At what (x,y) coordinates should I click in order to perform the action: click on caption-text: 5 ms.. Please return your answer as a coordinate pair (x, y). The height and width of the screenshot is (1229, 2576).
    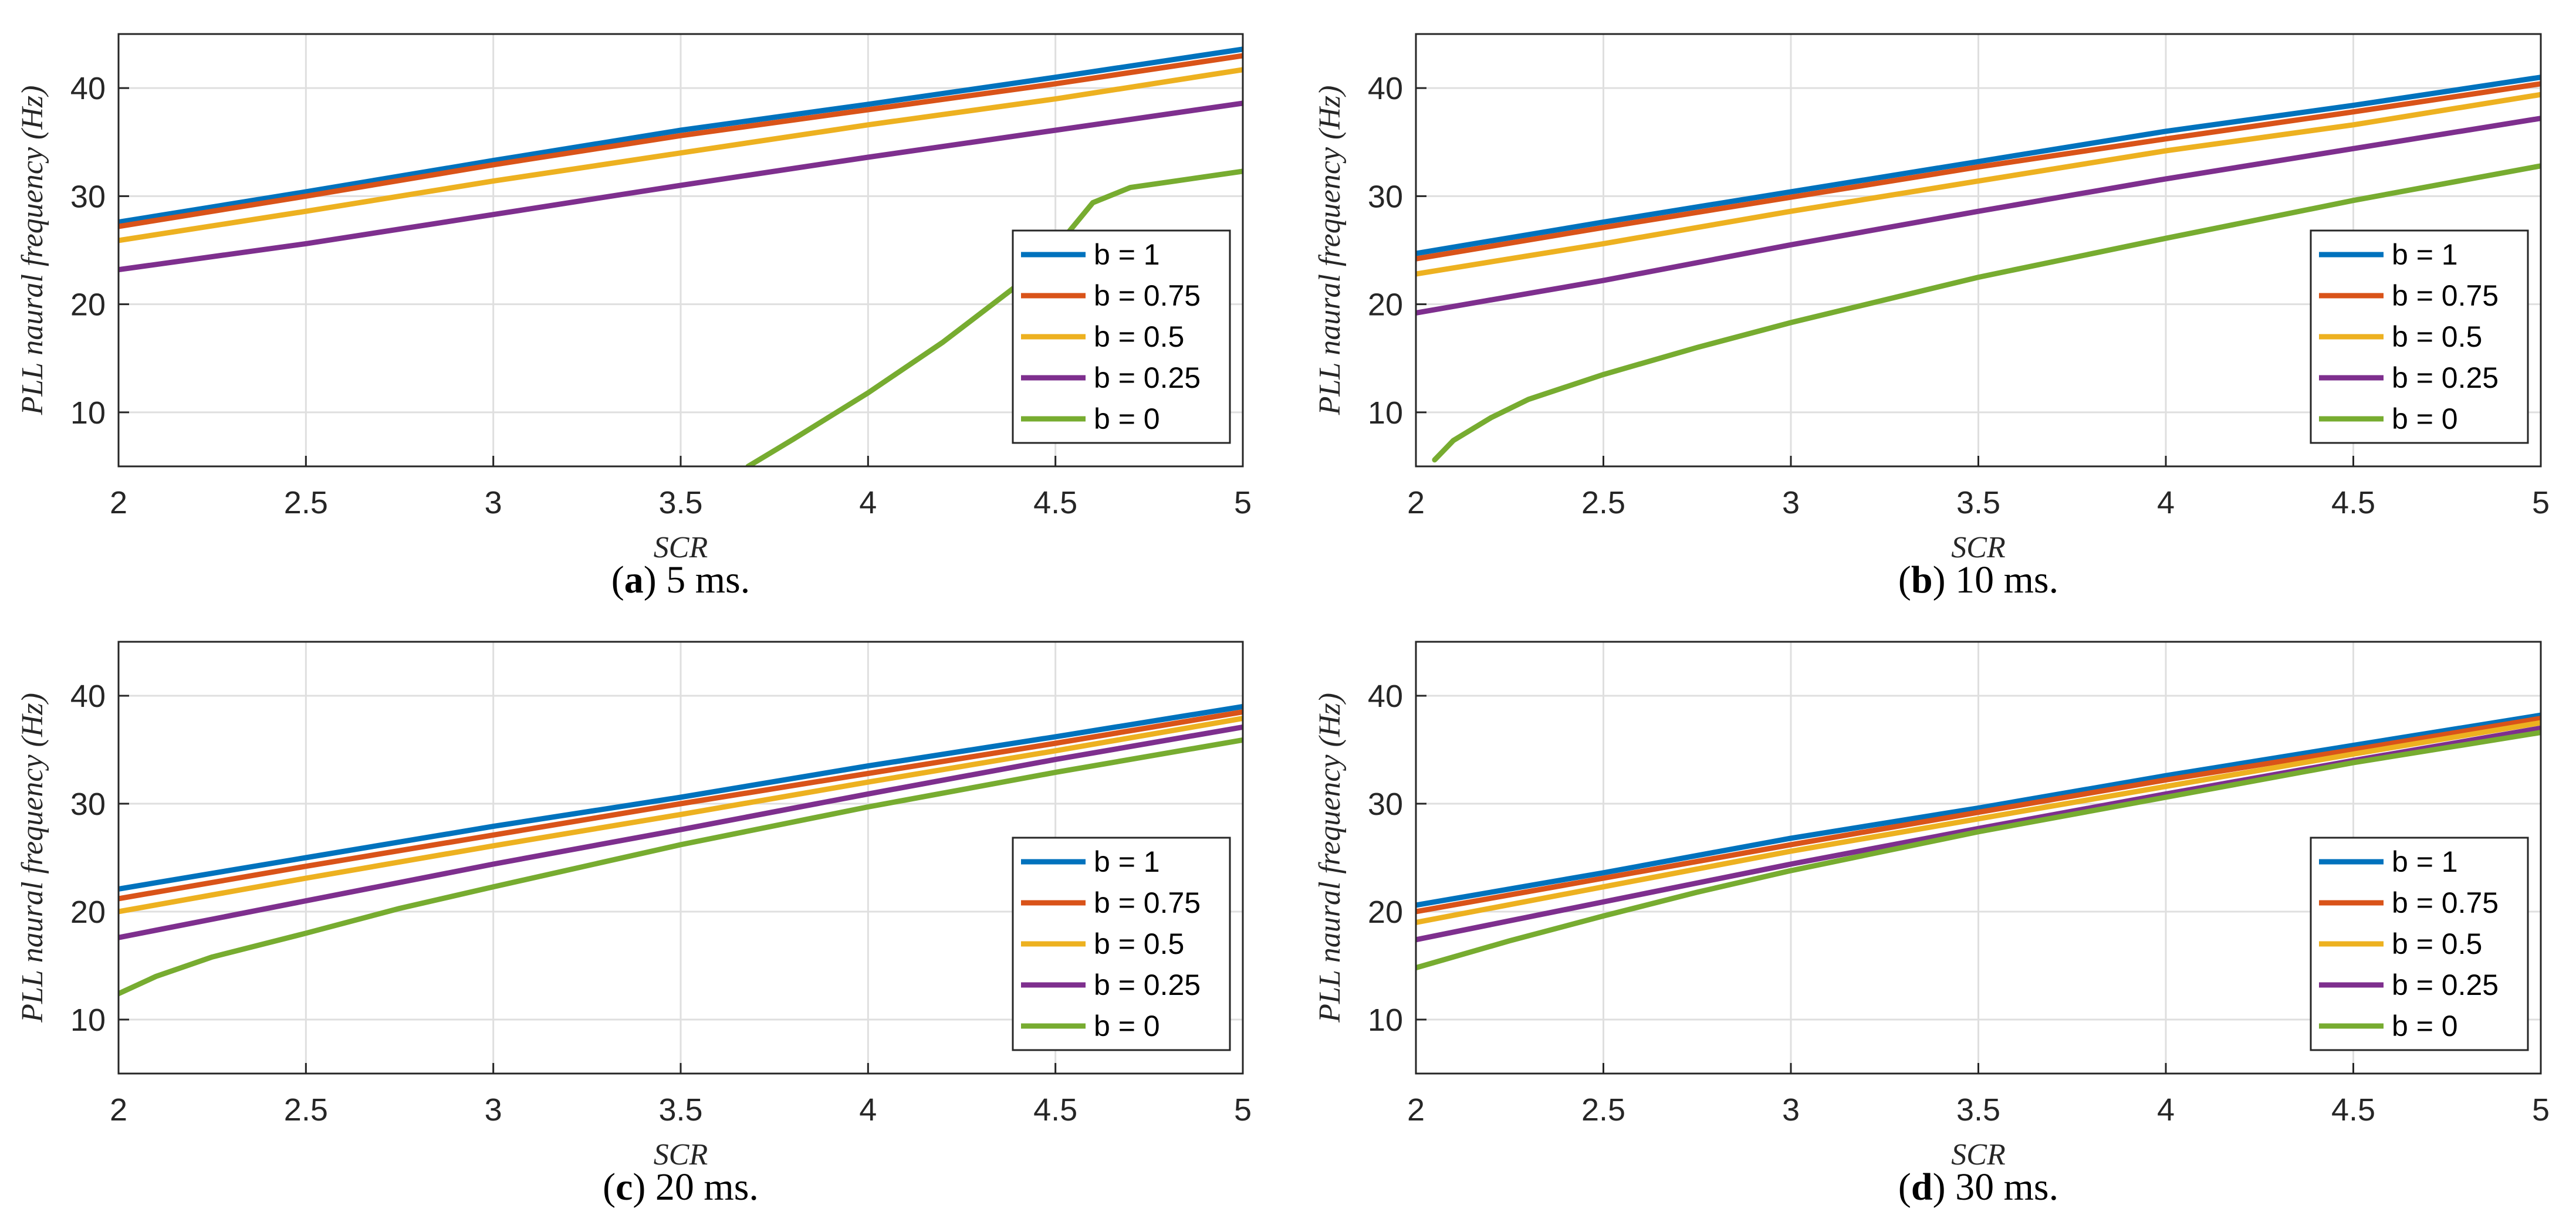
    Looking at the image, I should click on (708, 579).